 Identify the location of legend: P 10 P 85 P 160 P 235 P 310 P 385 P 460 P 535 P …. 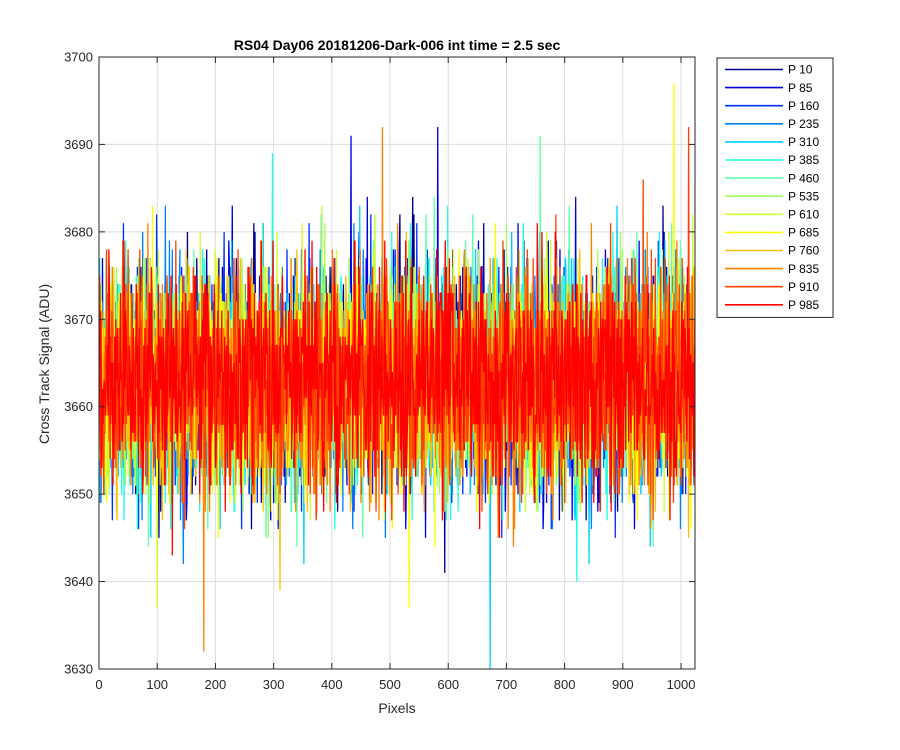
(775, 187).